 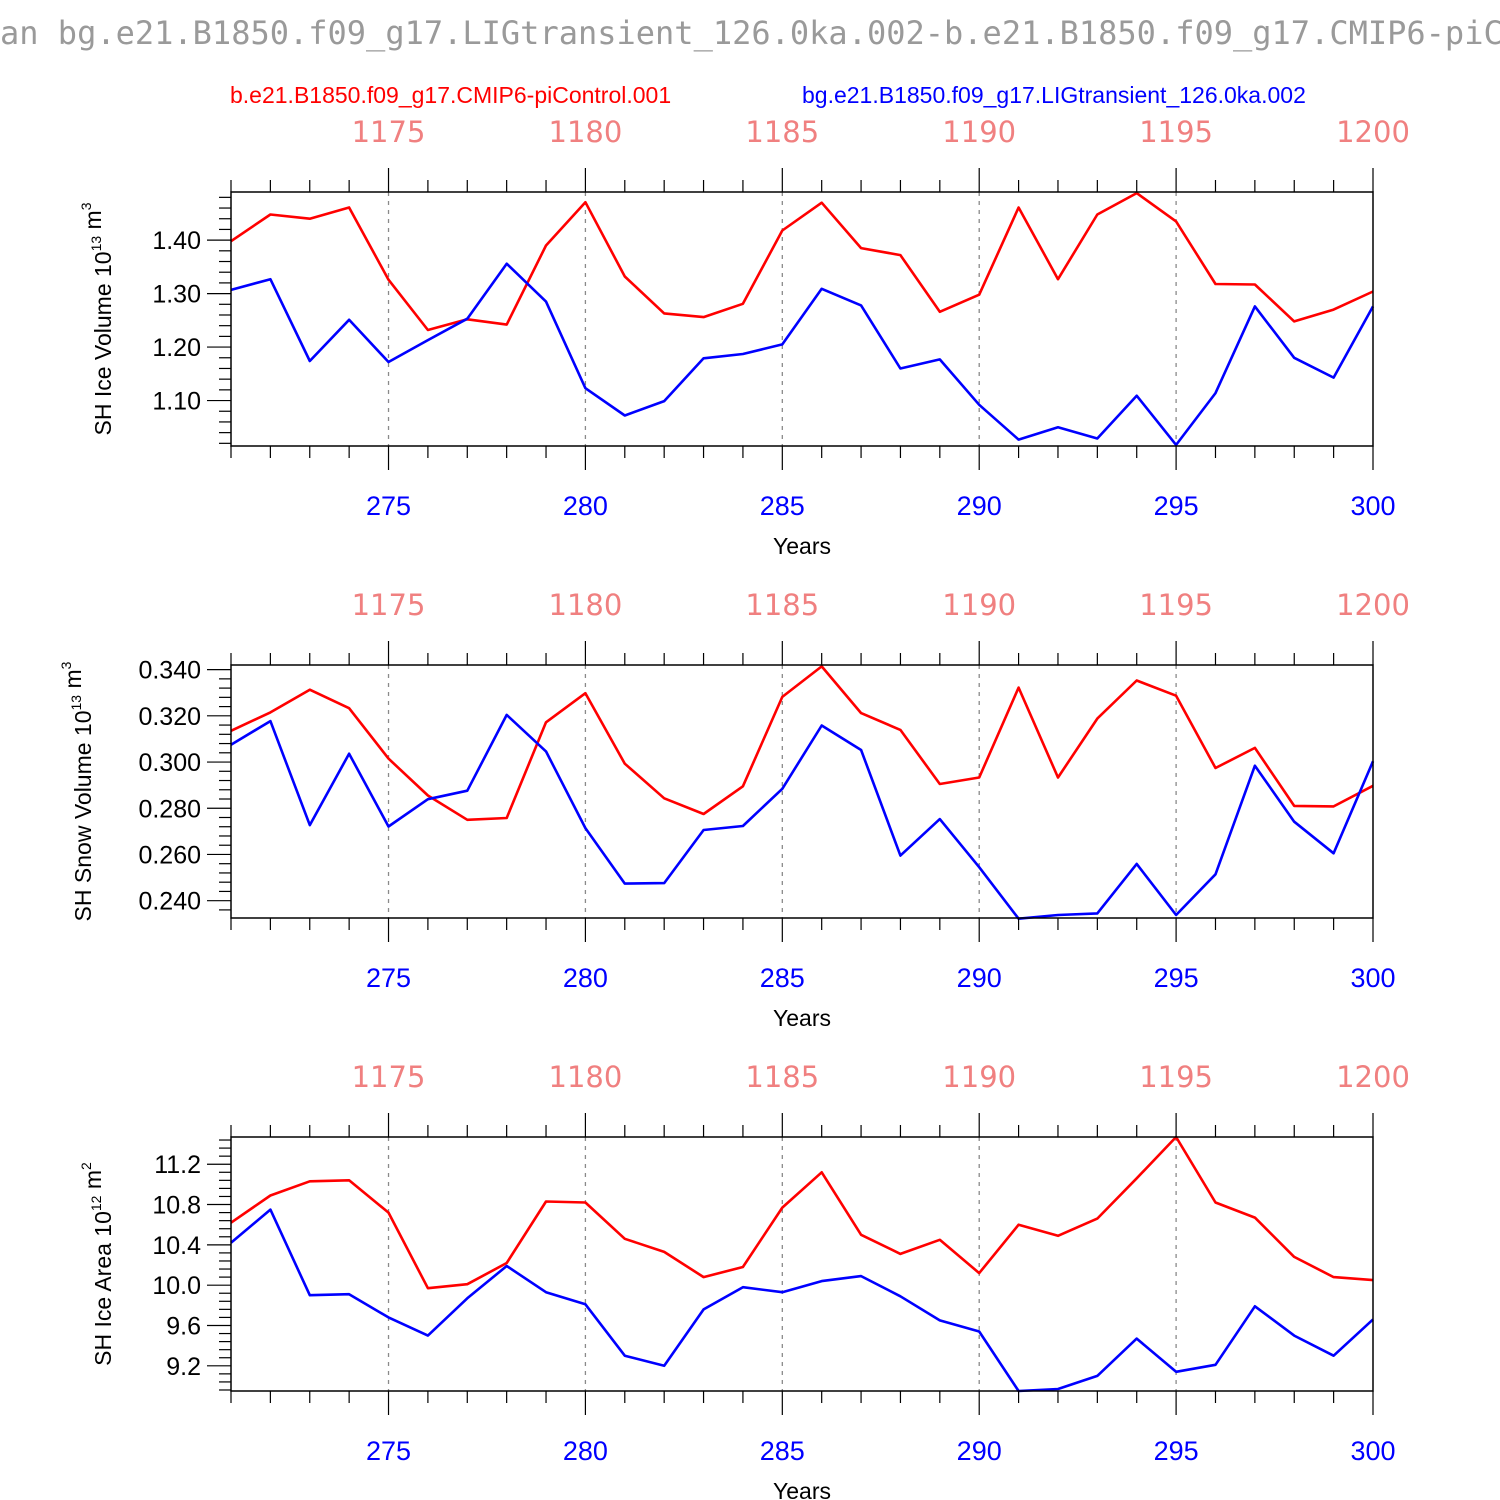 What do you see at coordinates (97, 318) in the screenshot?
I see `y-axis-label: SH Ice Volume 1013 m3` at bounding box center [97, 318].